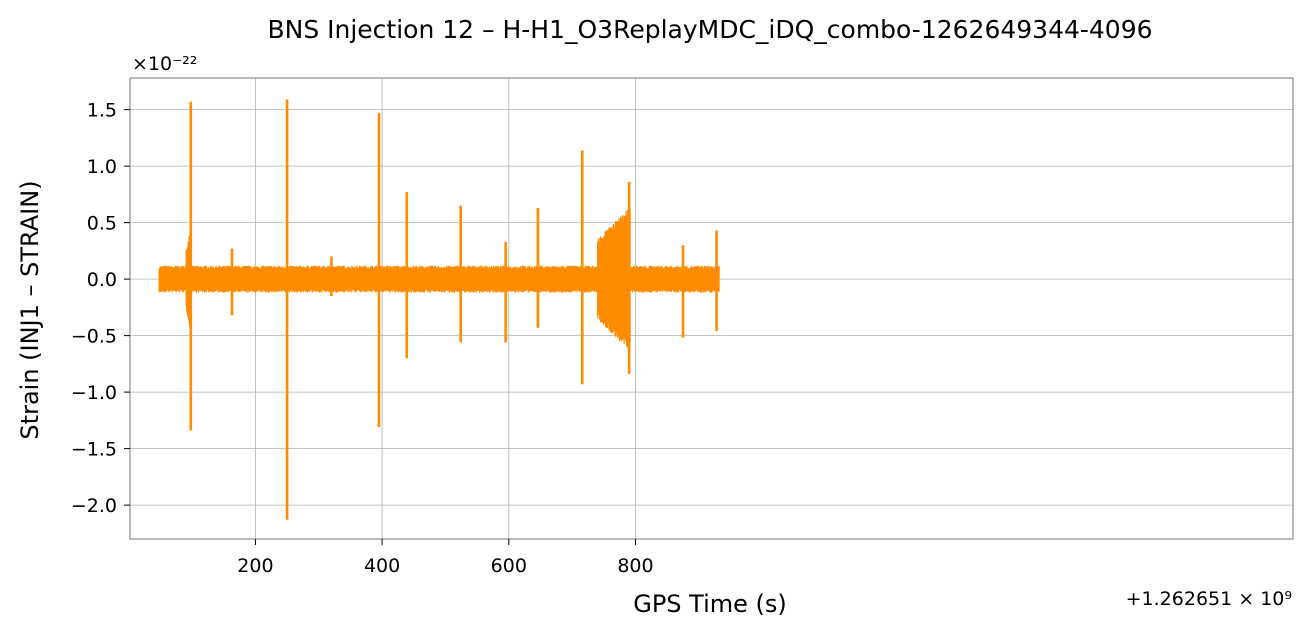 This screenshot has height=633, width=1307. What do you see at coordinates (255, 566) in the screenshot?
I see `x-tick-label: 200` at bounding box center [255, 566].